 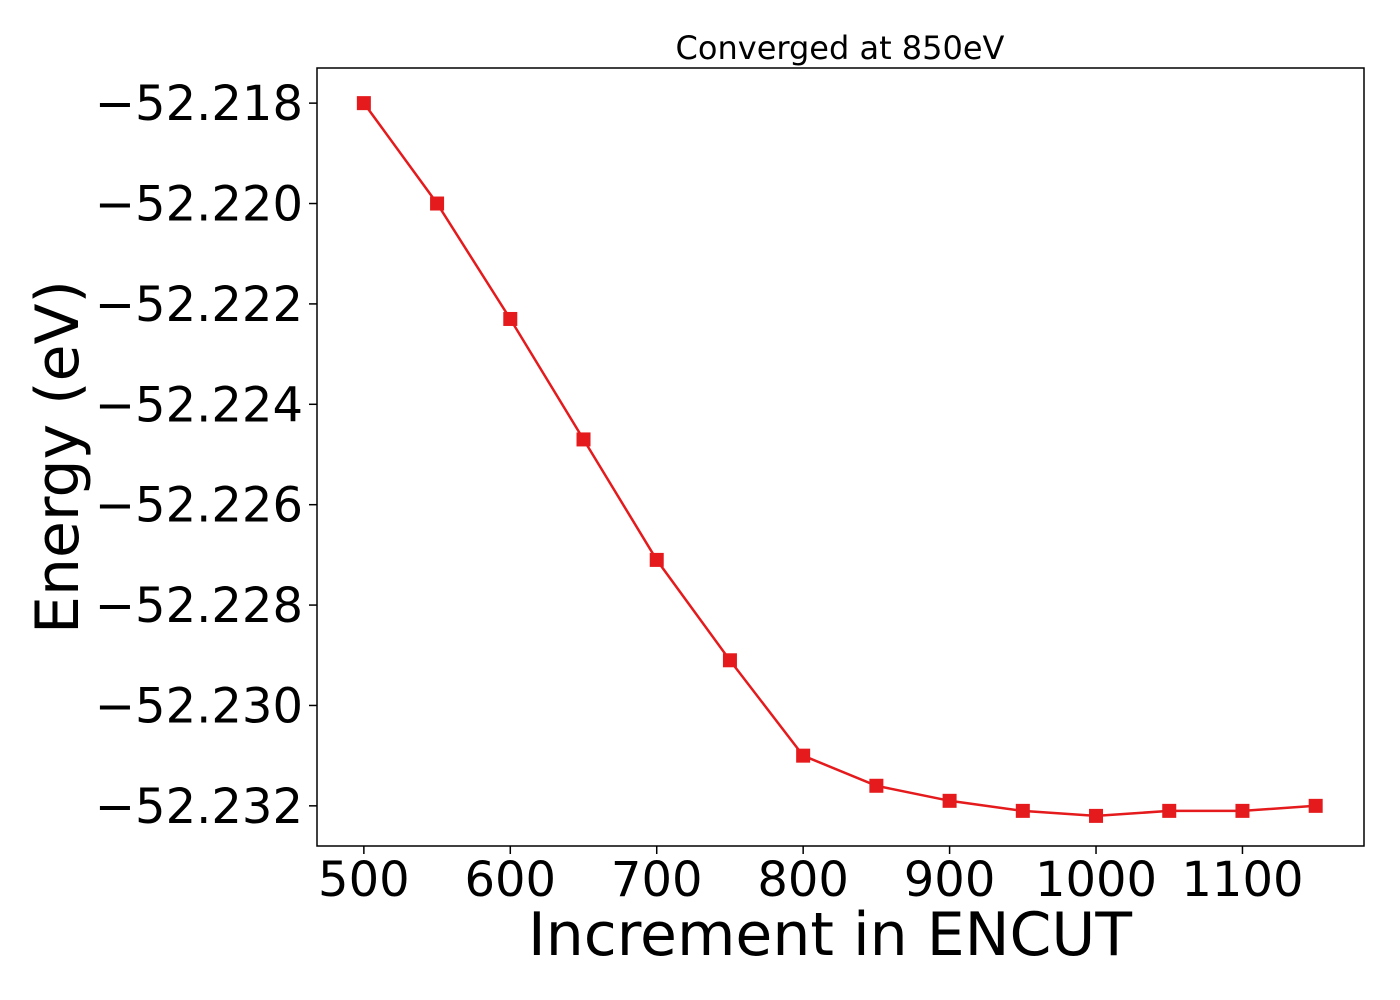 What do you see at coordinates (199, 506) in the screenshot?
I see `y-tick-label: −52.226` at bounding box center [199, 506].